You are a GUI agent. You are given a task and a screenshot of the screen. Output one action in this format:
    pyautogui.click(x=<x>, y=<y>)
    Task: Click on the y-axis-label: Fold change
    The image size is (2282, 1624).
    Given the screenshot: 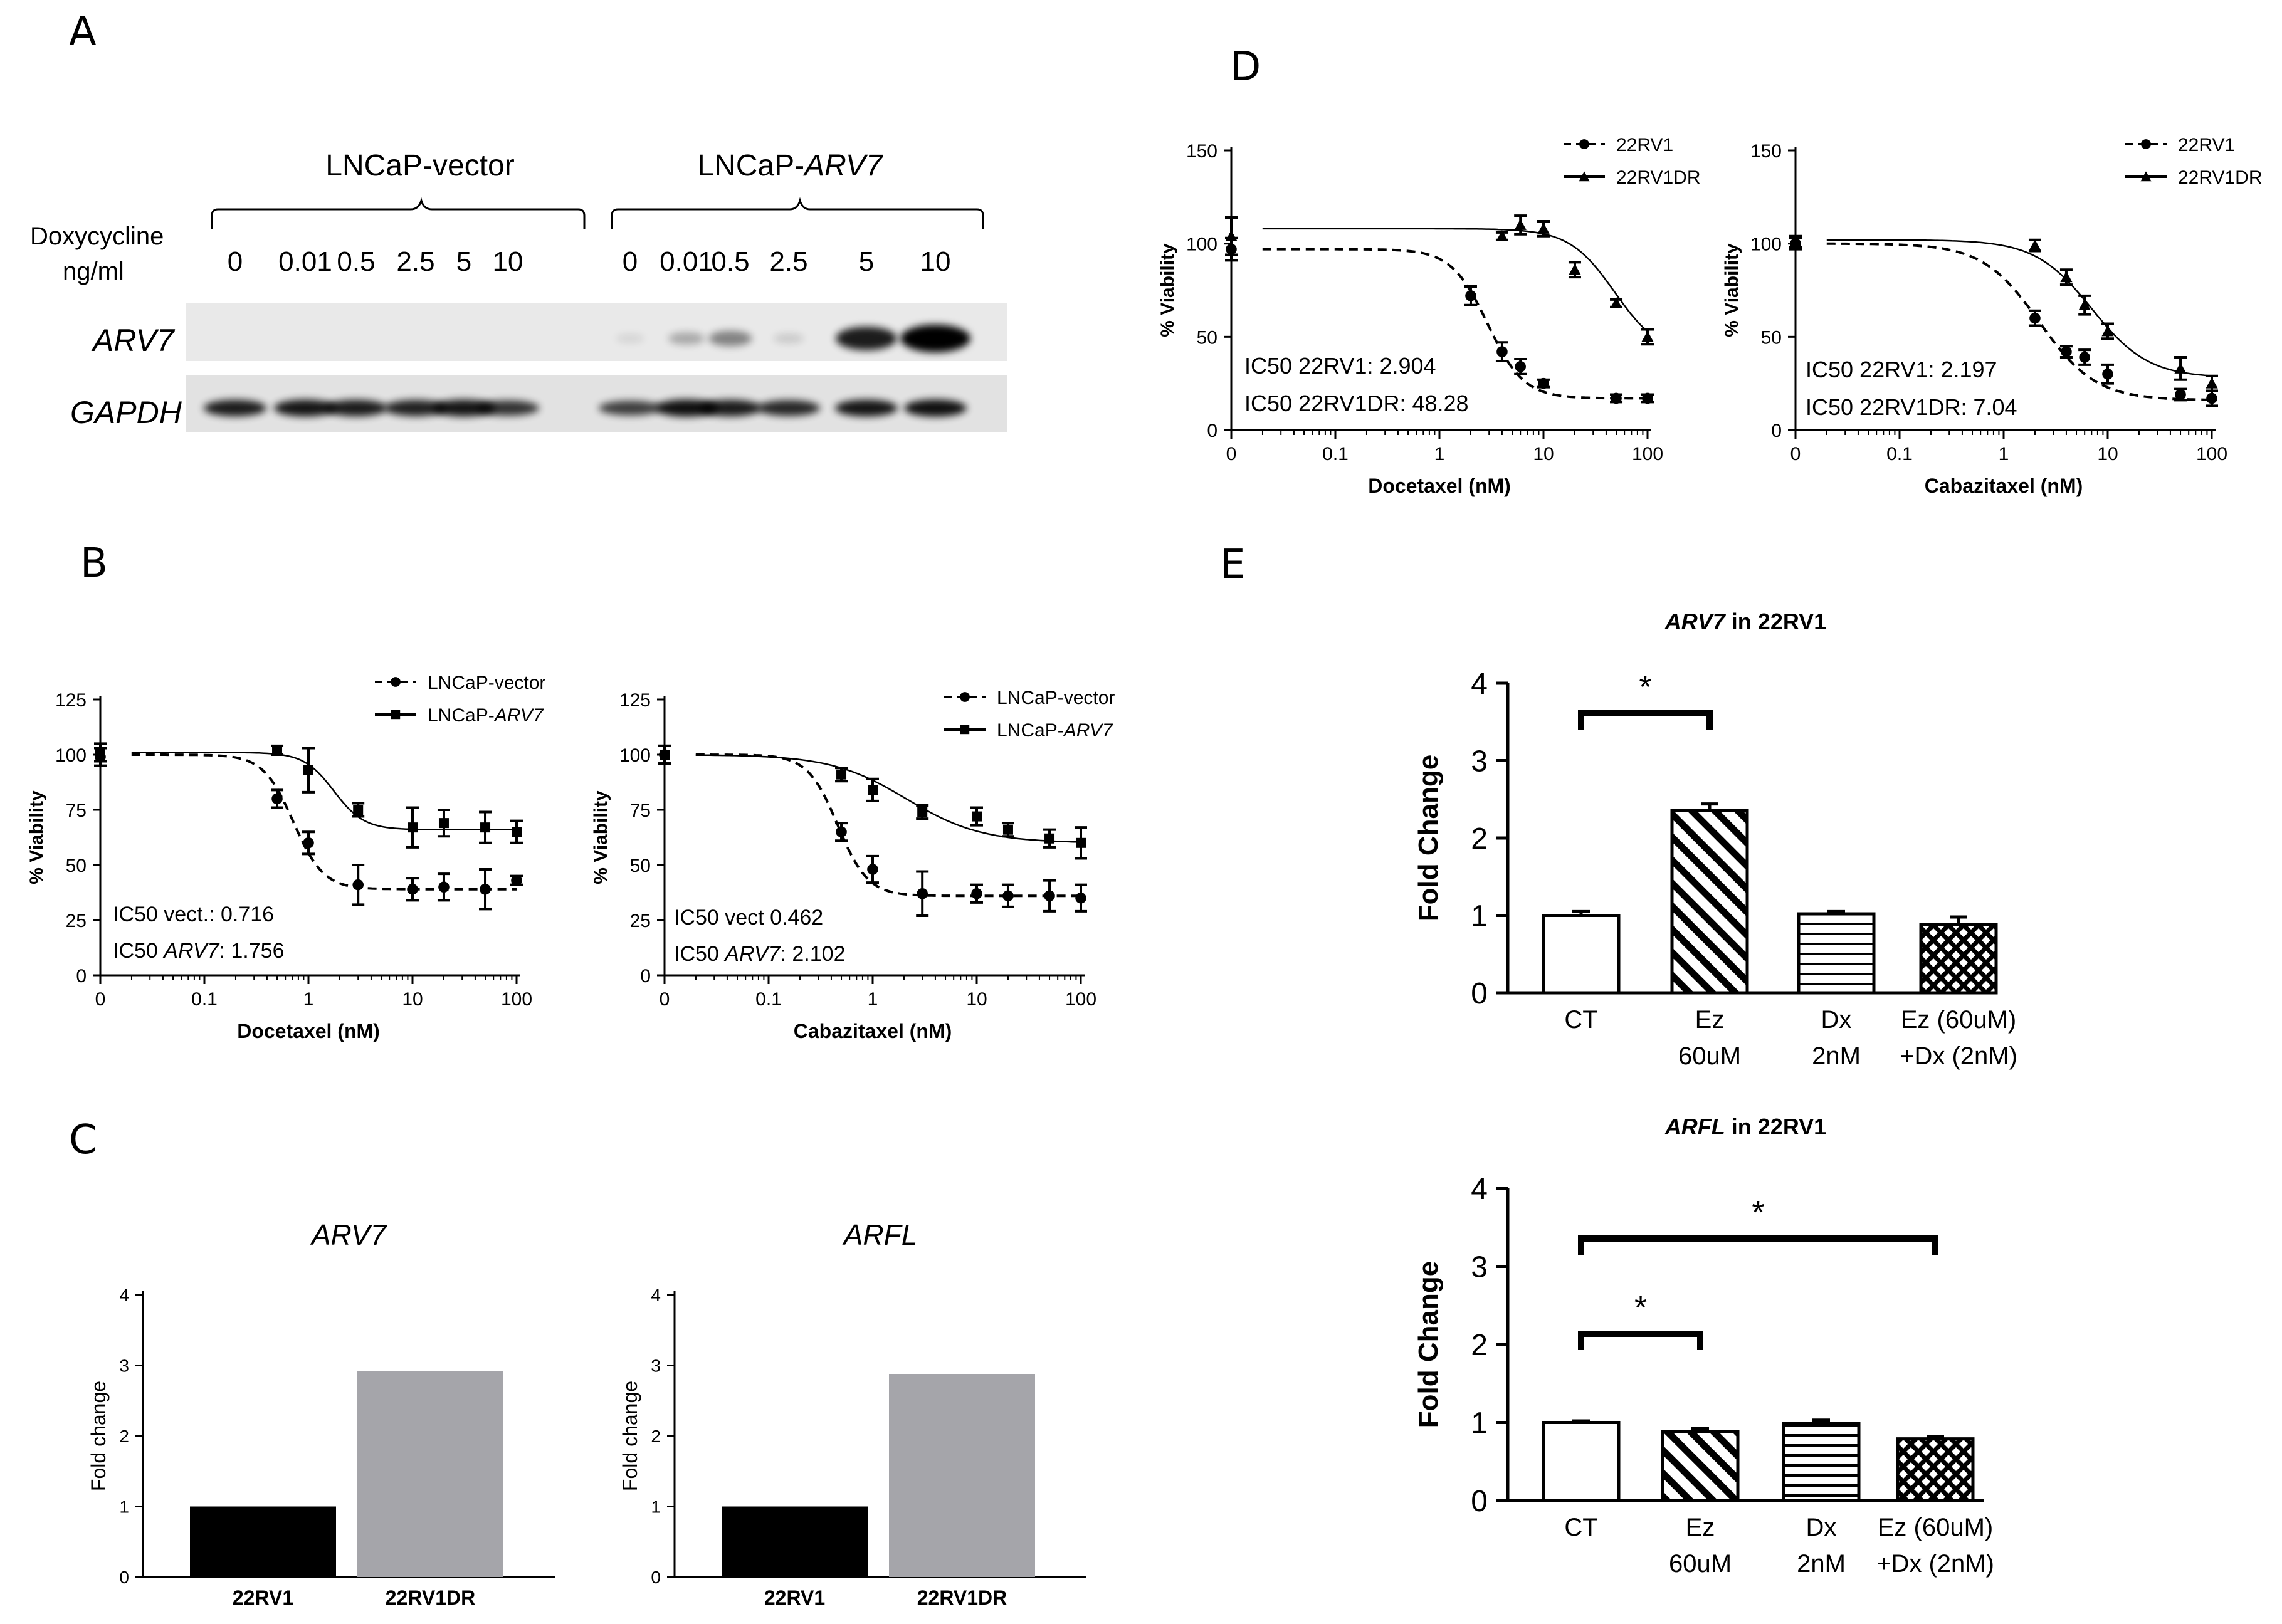 What is the action you would take?
    pyautogui.click(x=98, y=1436)
    